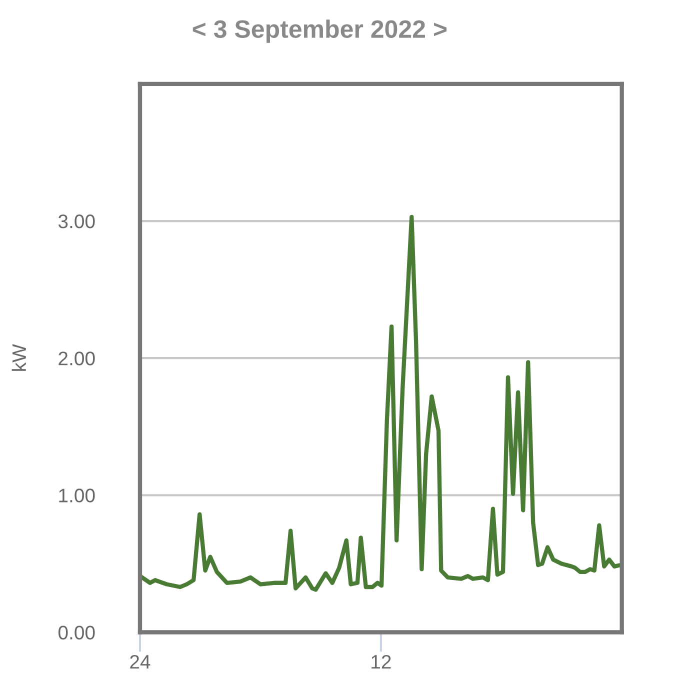  What do you see at coordinates (77, 495) in the screenshot?
I see `y-tick-label: 1.00` at bounding box center [77, 495].